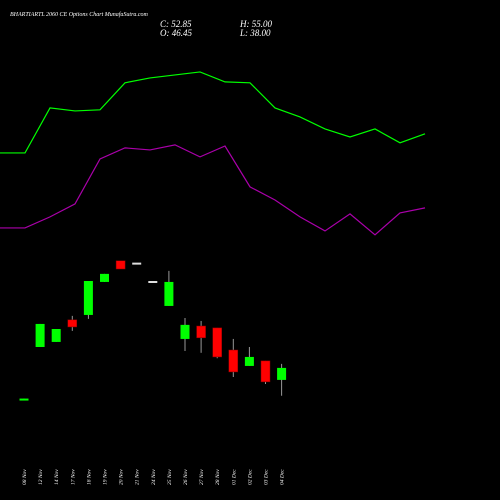 The image size is (500, 500). I want to click on x-tick-label: 02 Dec, so click(250, 477).